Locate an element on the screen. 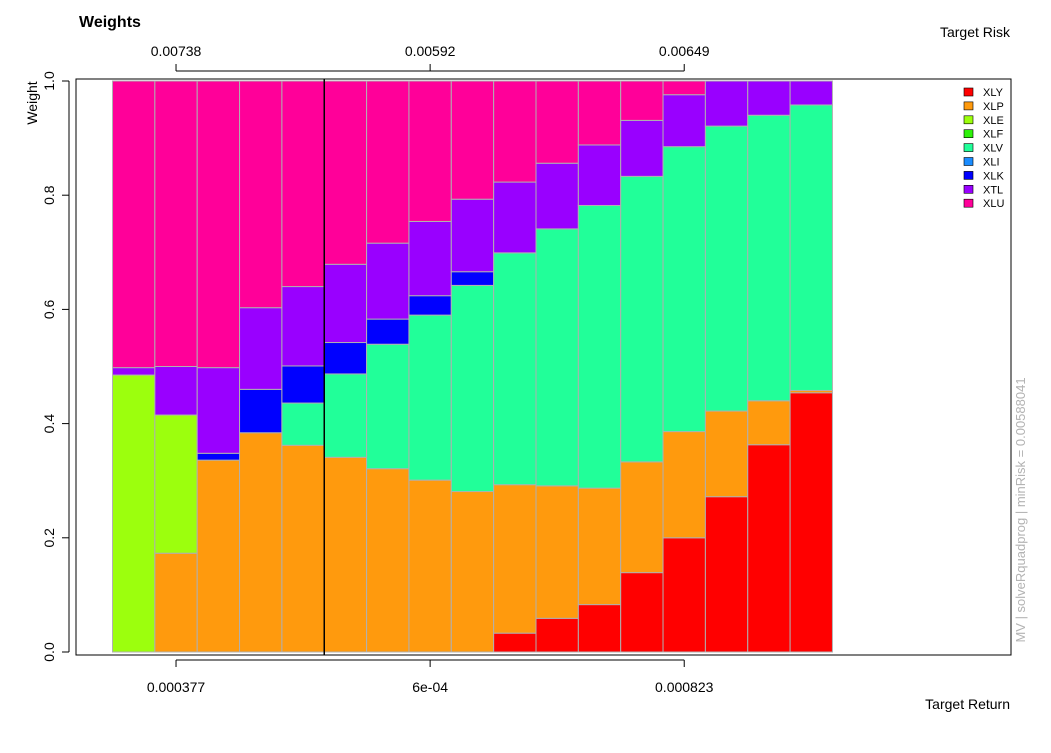 The image size is (1051, 753). legend-swatch-xlu is located at coordinates (968, 203).